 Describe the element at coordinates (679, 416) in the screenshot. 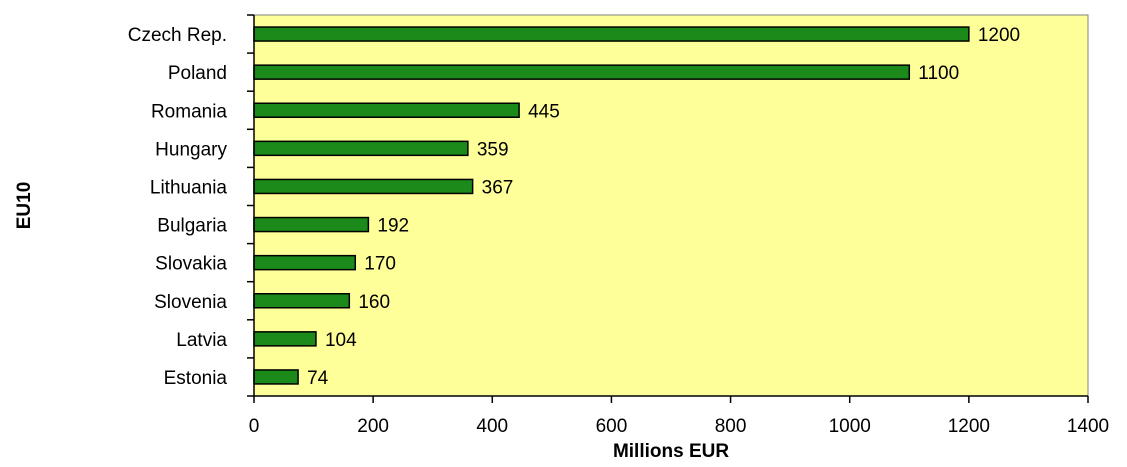

I see `x-axis-ticks: 0 200 400 600 800 1000 1200 1400` at that location.